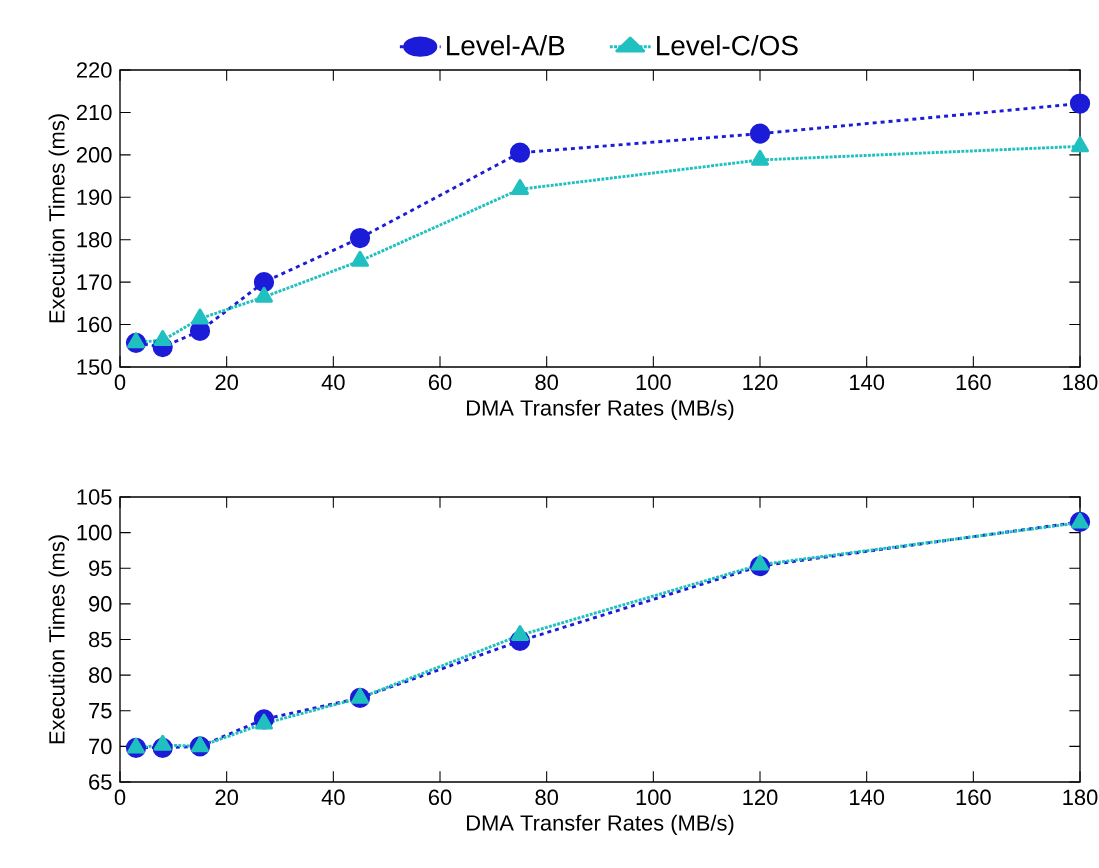  I want to click on y-tick-label: 190, so click(94, 197).